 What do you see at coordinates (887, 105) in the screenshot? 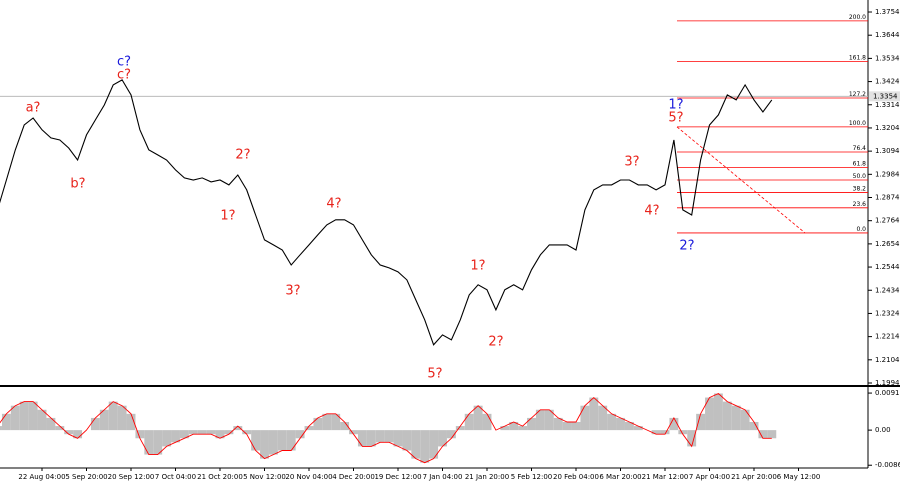
I see `y-tick-label: 1.3314` at bounding box center [887, 105].